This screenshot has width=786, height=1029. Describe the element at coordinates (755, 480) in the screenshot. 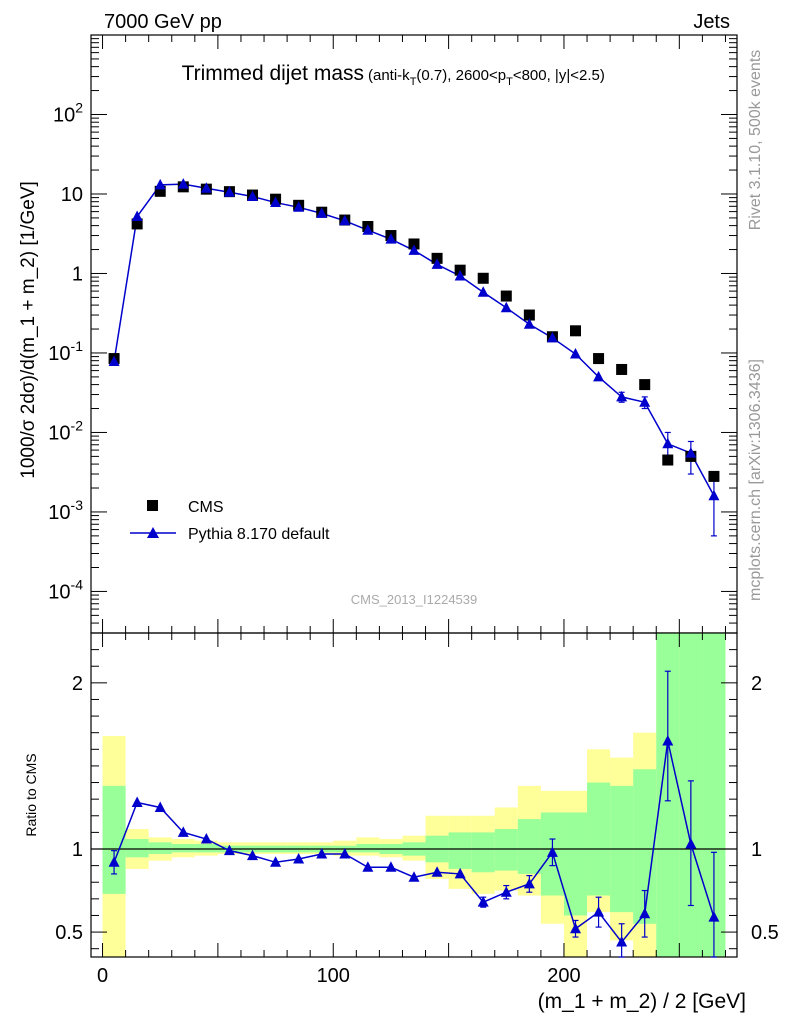

I see `mcplots-label: mcplots.cern.ch [arXiv:1306.3436]` at that location.